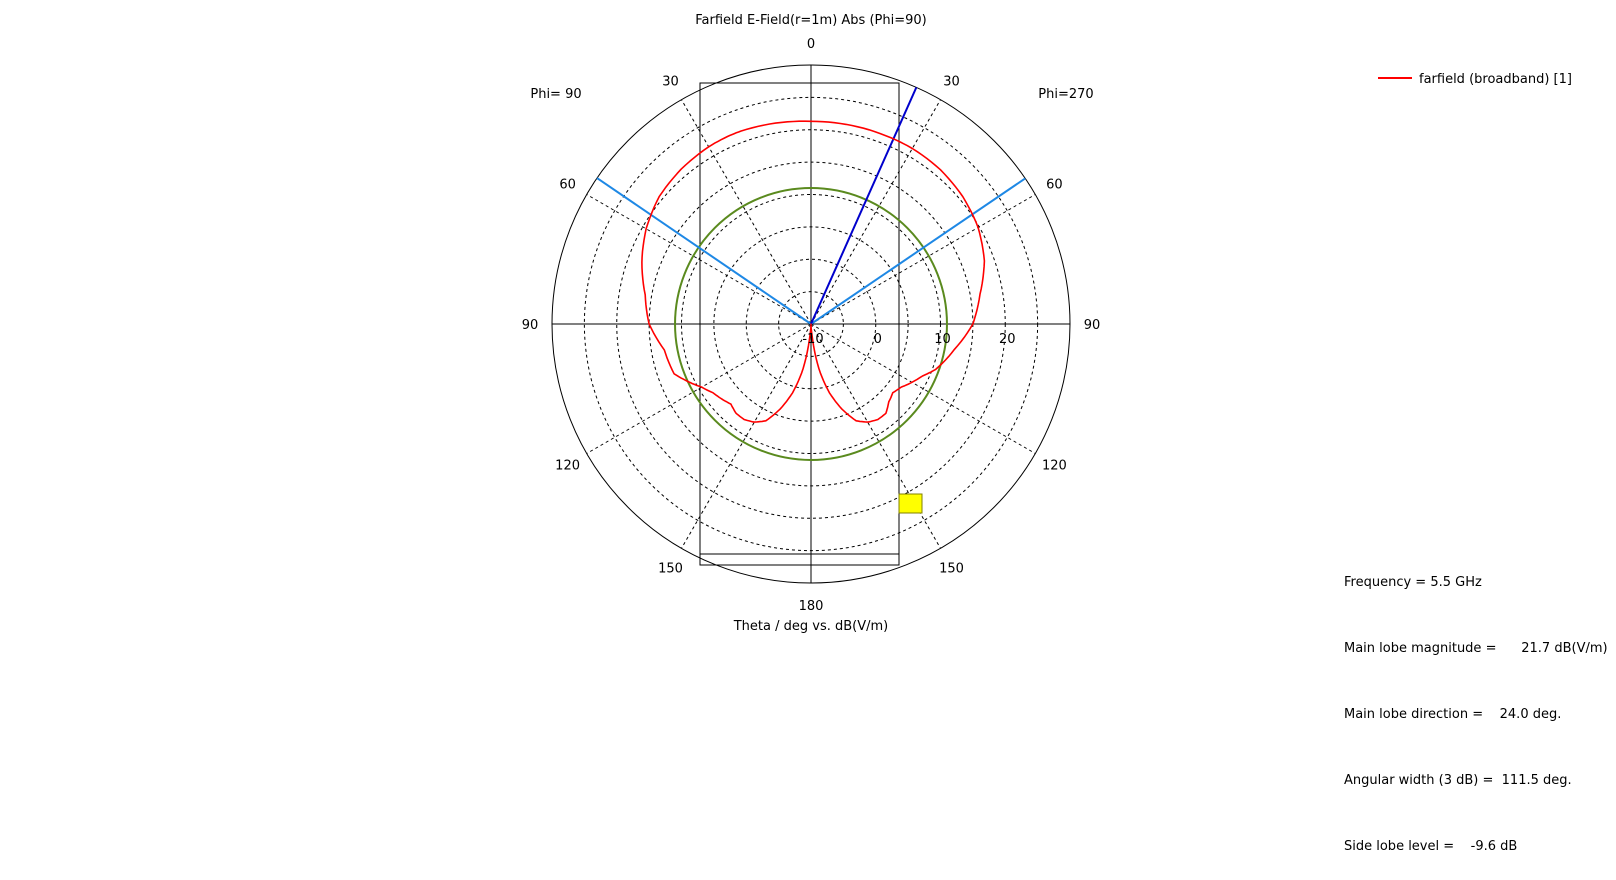 This screenshot has width=1616, height=880. I want to click on radial-tick-label: -10, so click(812, 339).